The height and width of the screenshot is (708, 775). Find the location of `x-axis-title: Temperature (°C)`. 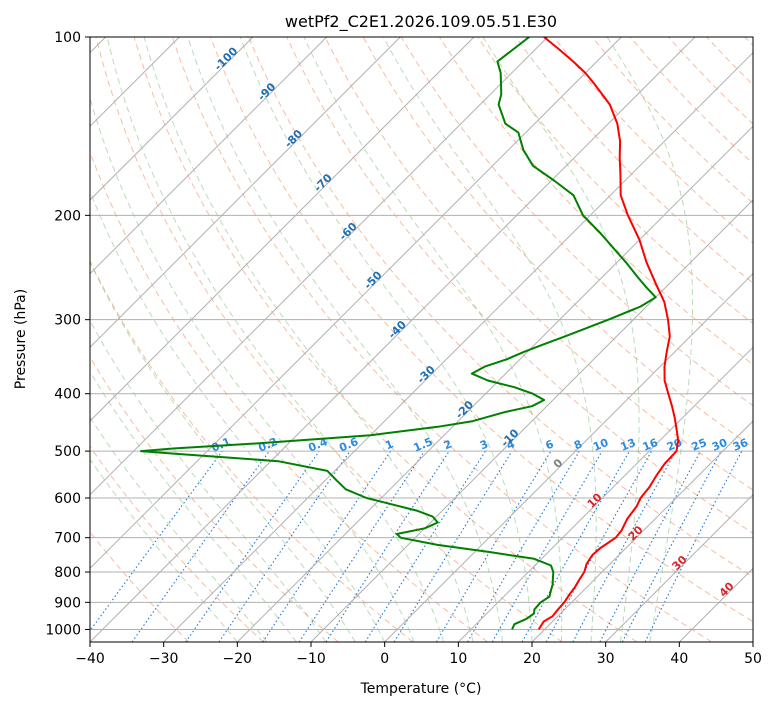

x-axis-title: Temperature (°C) is located at coordinates (421, 689).